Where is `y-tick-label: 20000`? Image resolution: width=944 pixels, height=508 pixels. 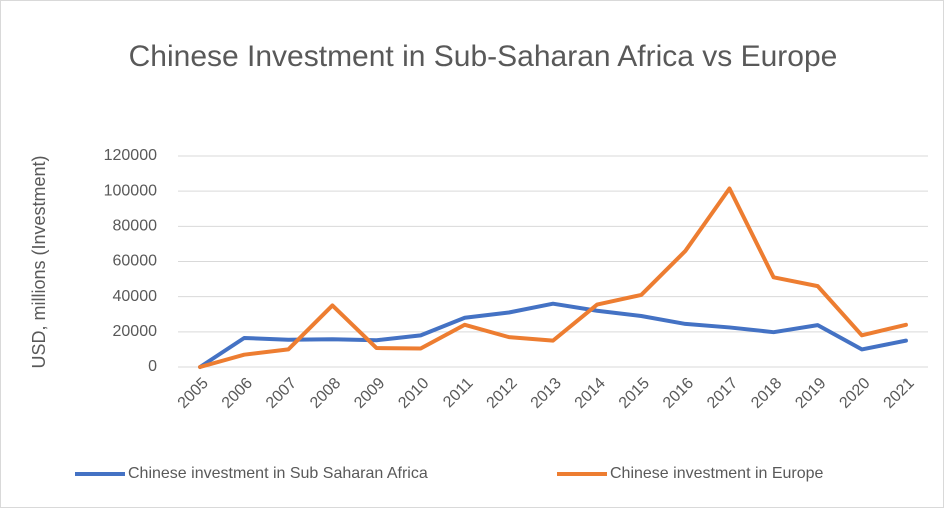
y-tick-label: 20000 is located at coordinates (135, 331).